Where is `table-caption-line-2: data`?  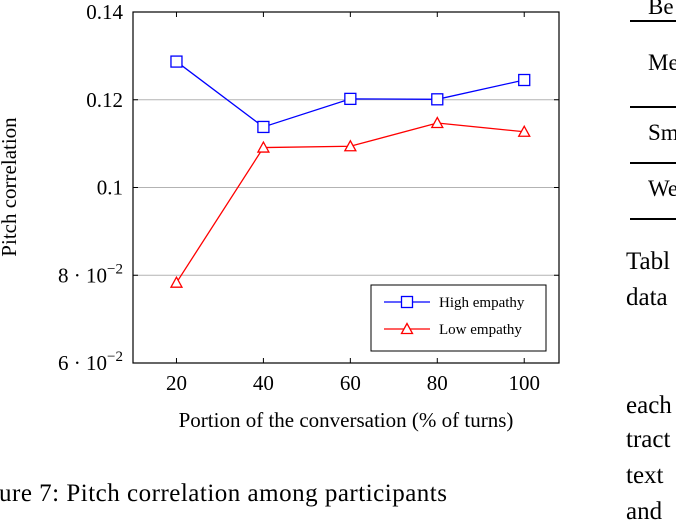
table-caption-line-2: data is located at coordinates (647, 297).